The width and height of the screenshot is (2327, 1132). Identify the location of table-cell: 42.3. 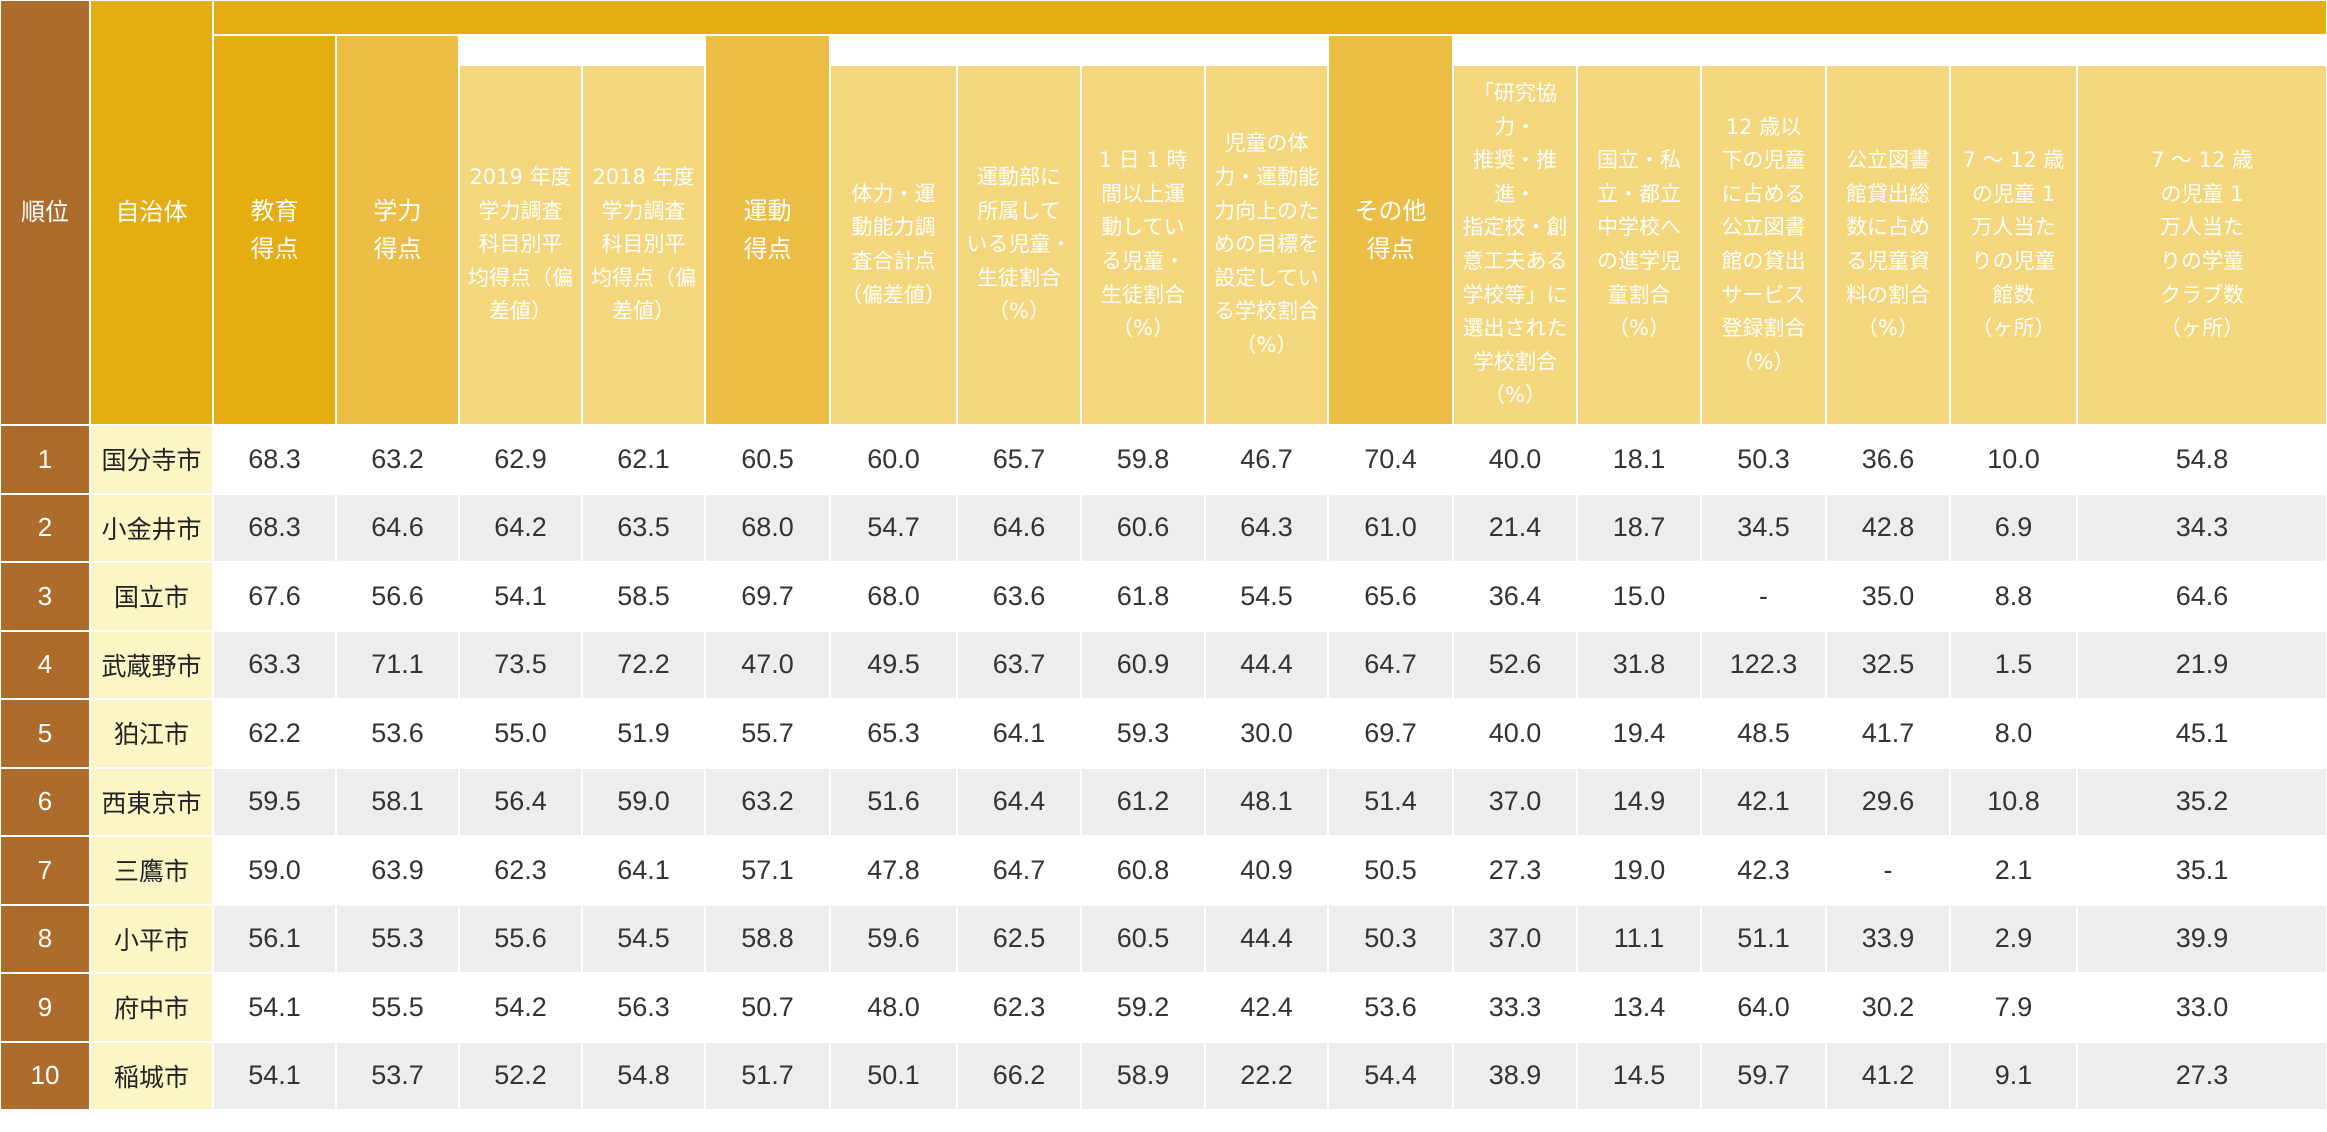
(1763, 870).